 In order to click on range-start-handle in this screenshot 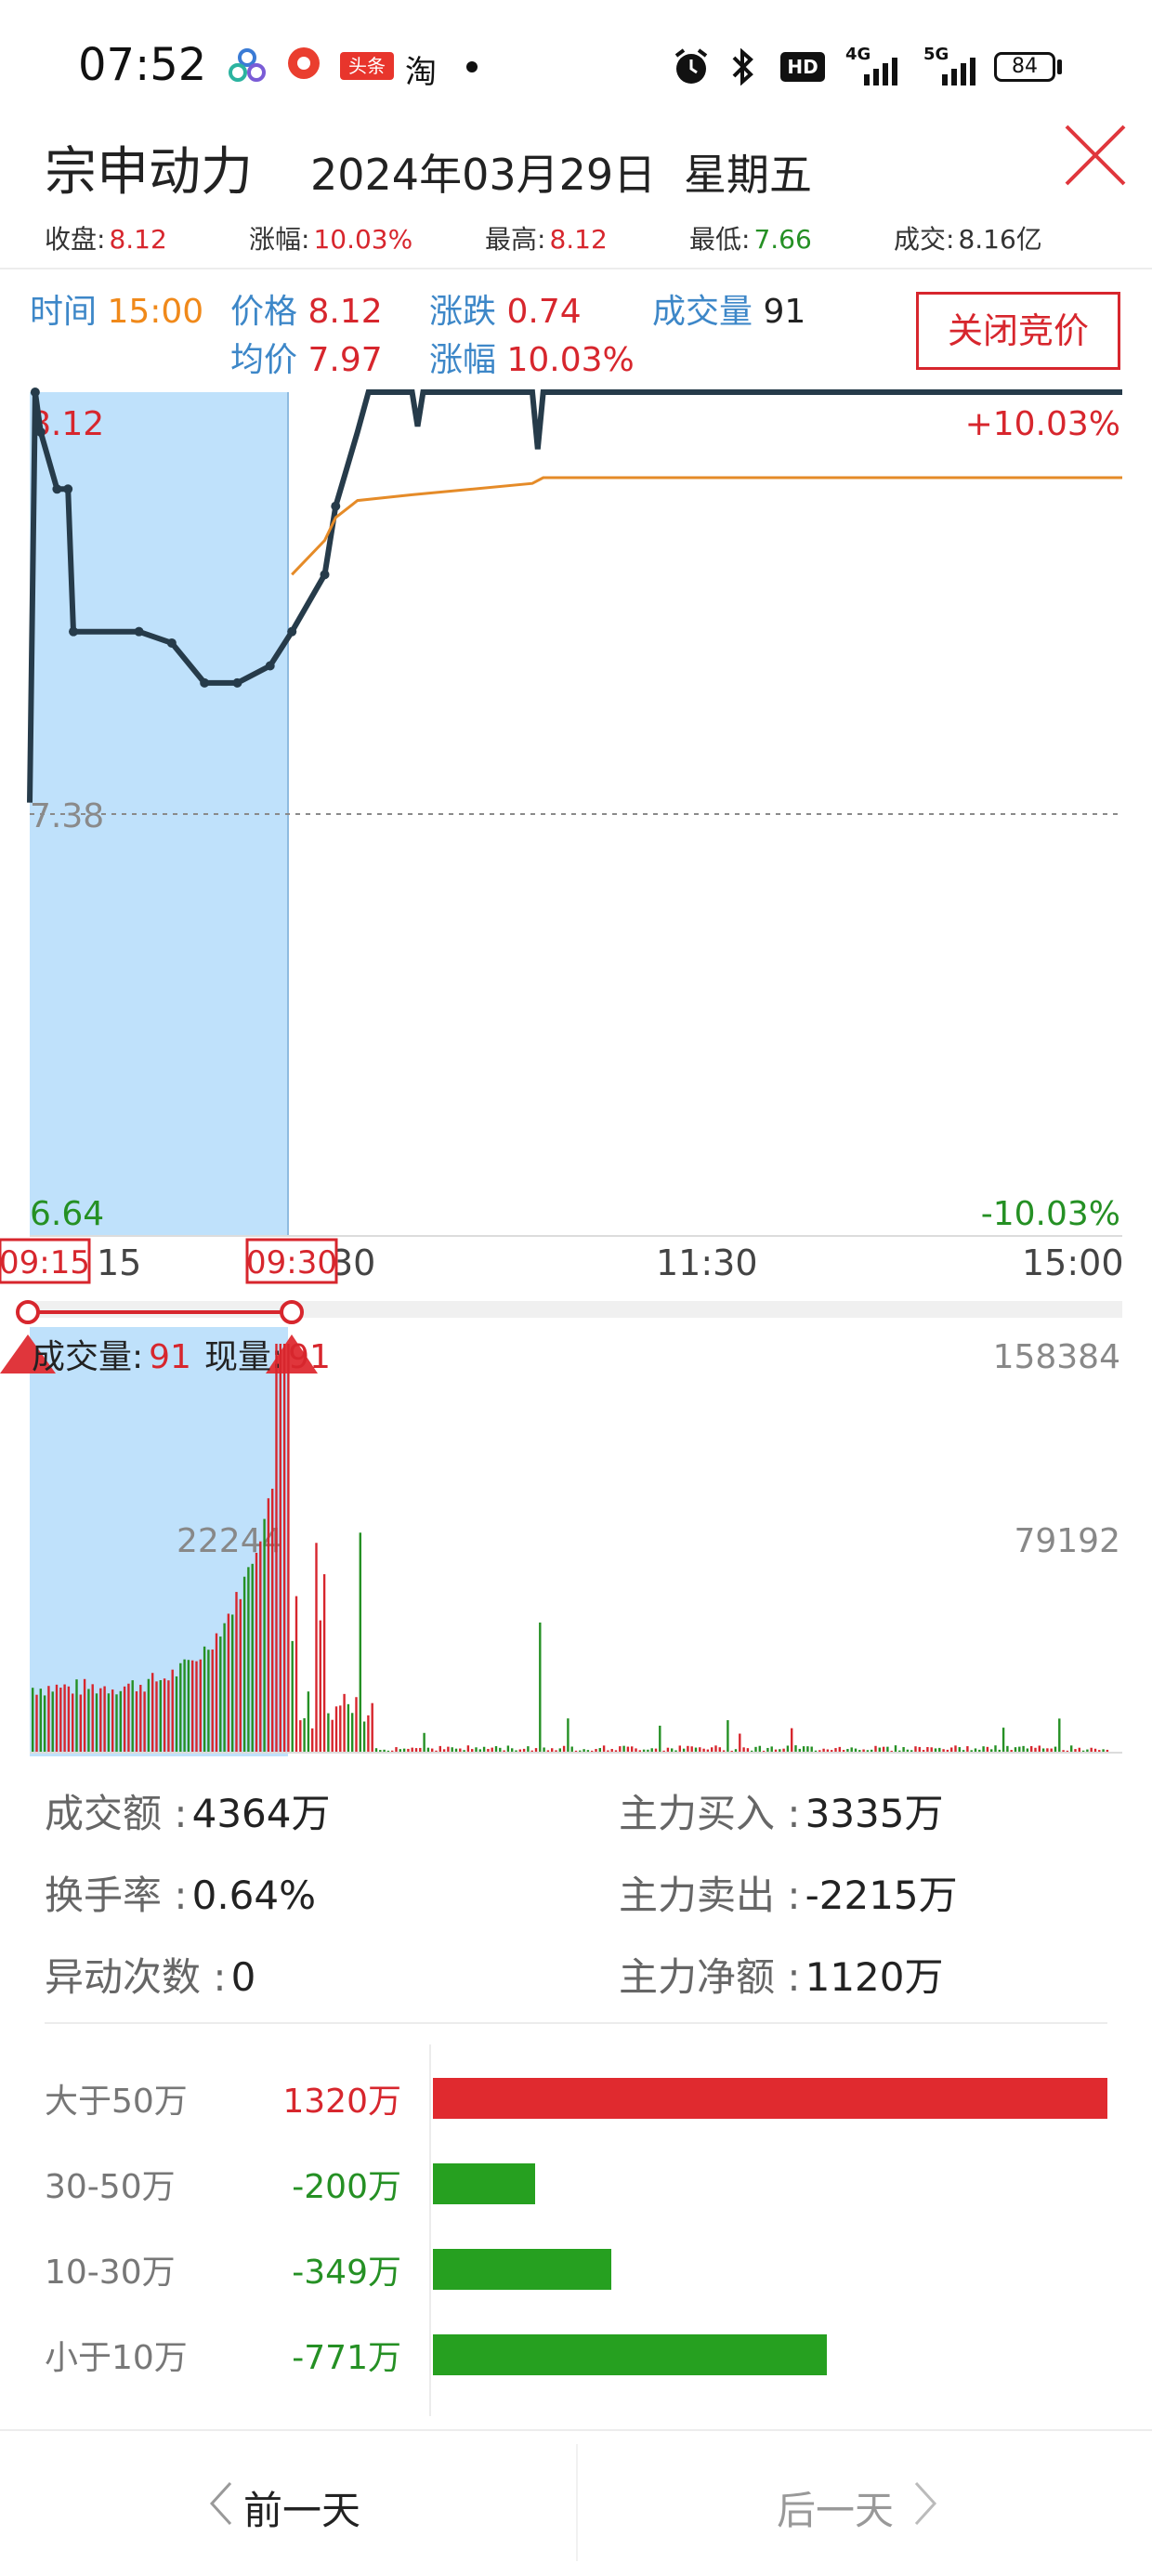, I will do `click(28, 1312)`.